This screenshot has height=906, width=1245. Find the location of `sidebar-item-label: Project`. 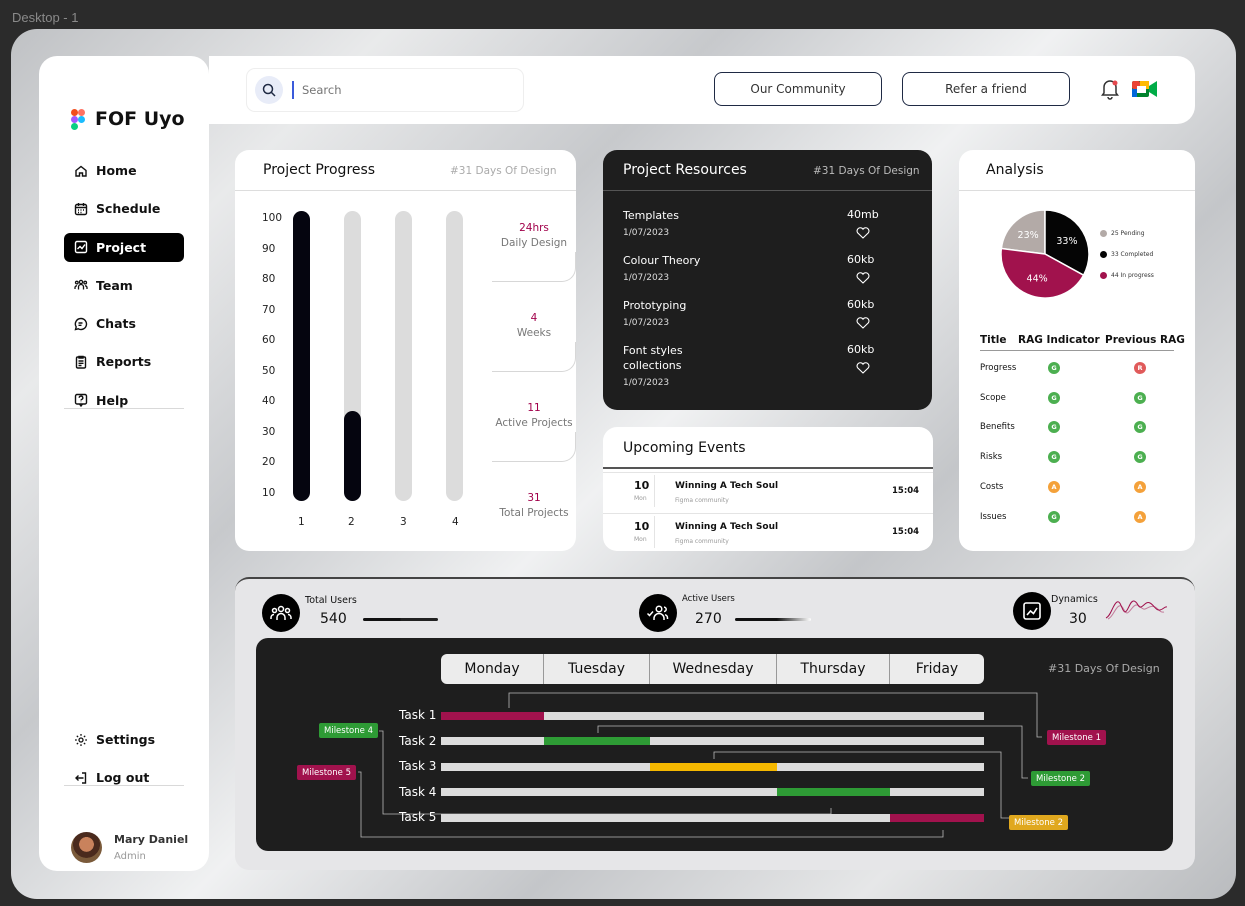

sidebar-item-label: Project is located at coordinates (121, 247).